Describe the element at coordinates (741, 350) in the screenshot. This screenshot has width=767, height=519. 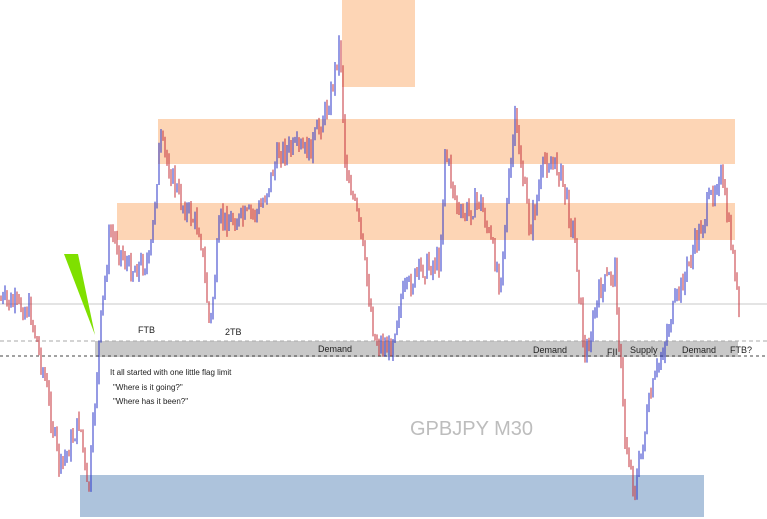
I see `label: FTB?` at that location.